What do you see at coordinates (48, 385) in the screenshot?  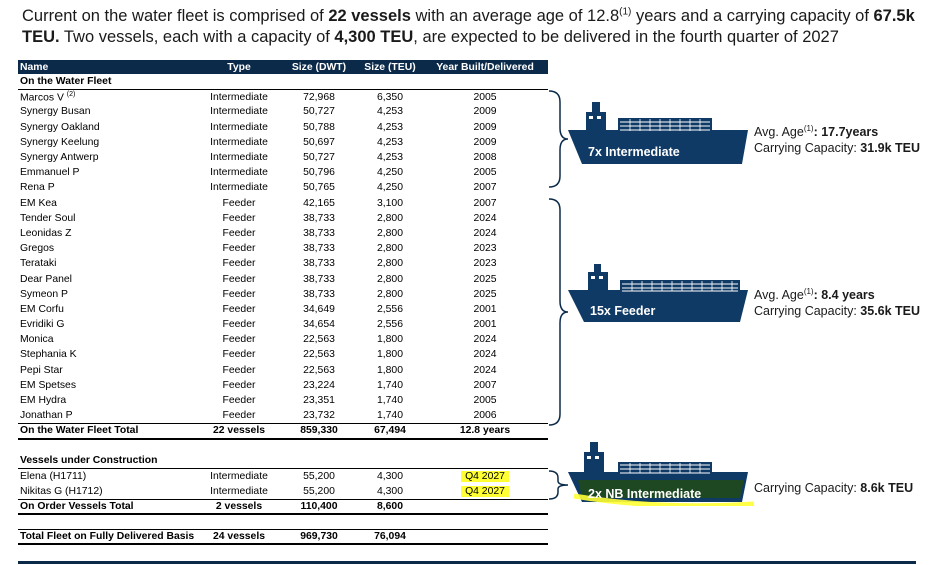 I see `table-cell: EM Spetses` at bounding box center [48, 385].